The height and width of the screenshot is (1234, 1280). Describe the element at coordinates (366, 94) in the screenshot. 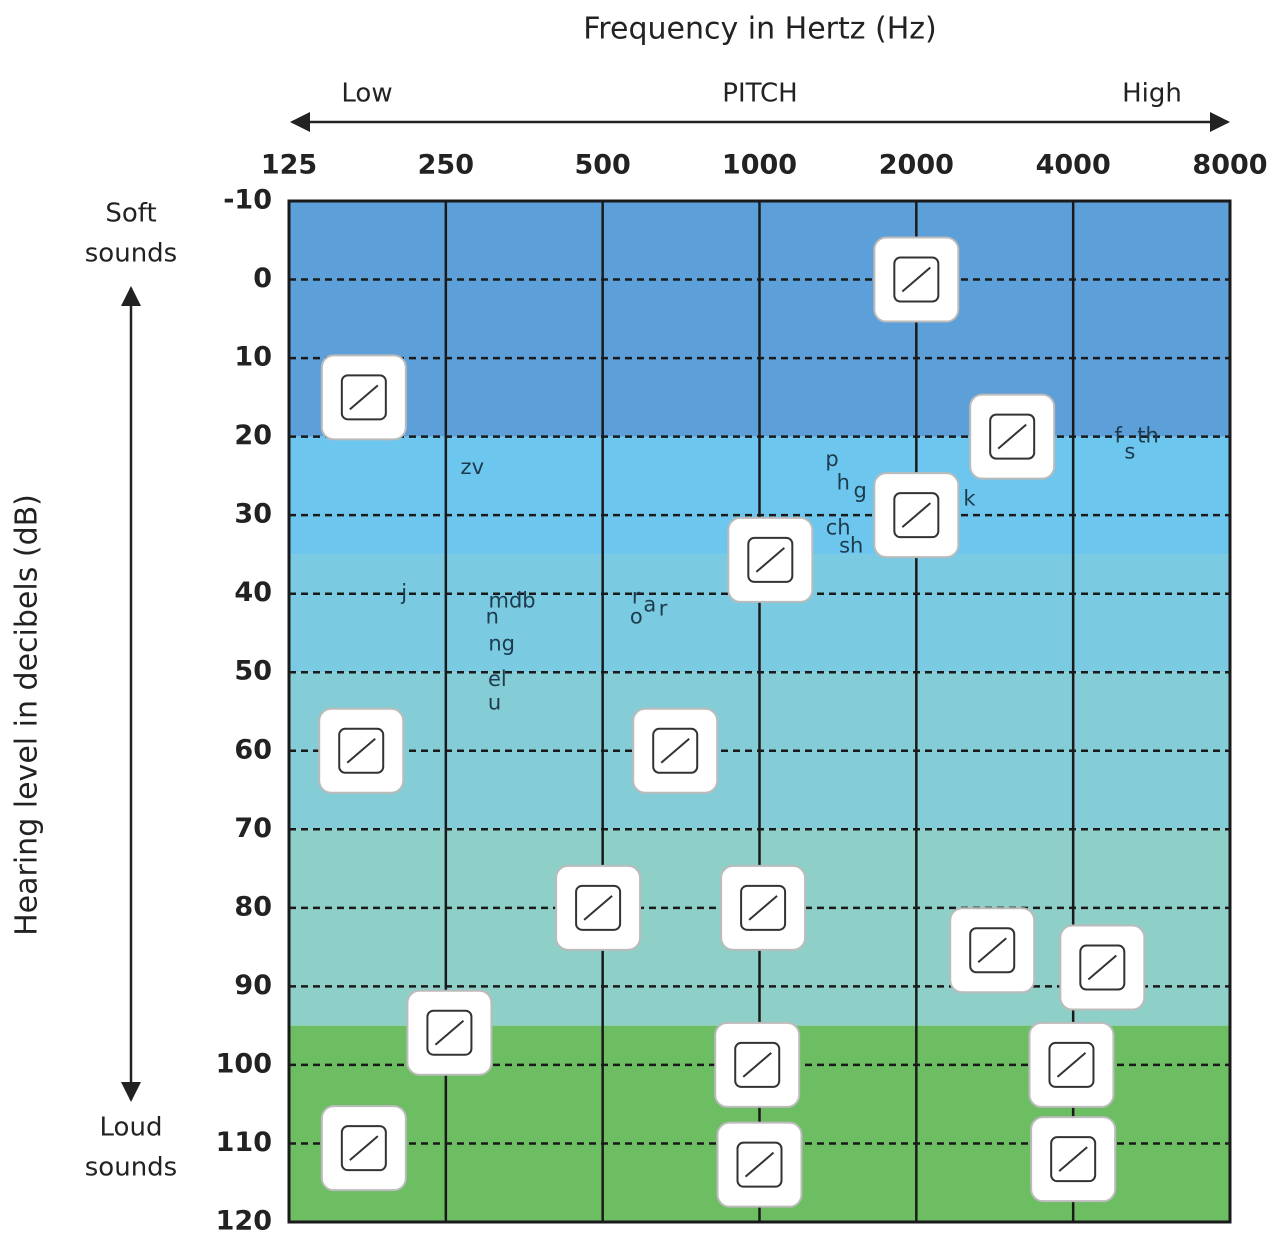

I see `pitch-label: Low` at that location.